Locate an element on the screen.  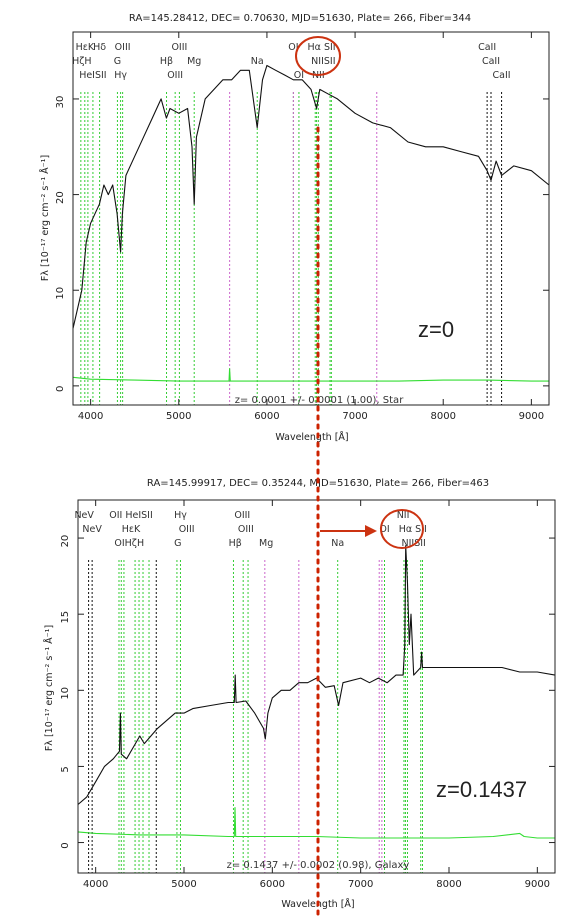
y-tick-label: 5 is located at coordinates (65, 769).